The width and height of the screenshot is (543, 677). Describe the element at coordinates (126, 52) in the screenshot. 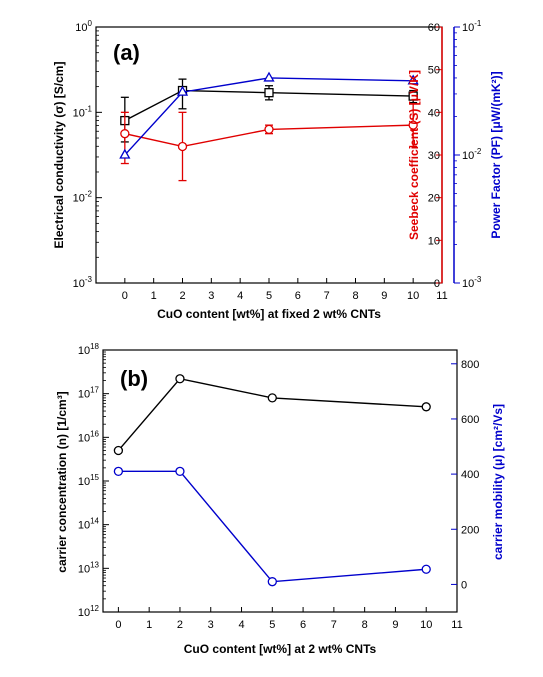

I see `panel-label-a: (a)` at that location.